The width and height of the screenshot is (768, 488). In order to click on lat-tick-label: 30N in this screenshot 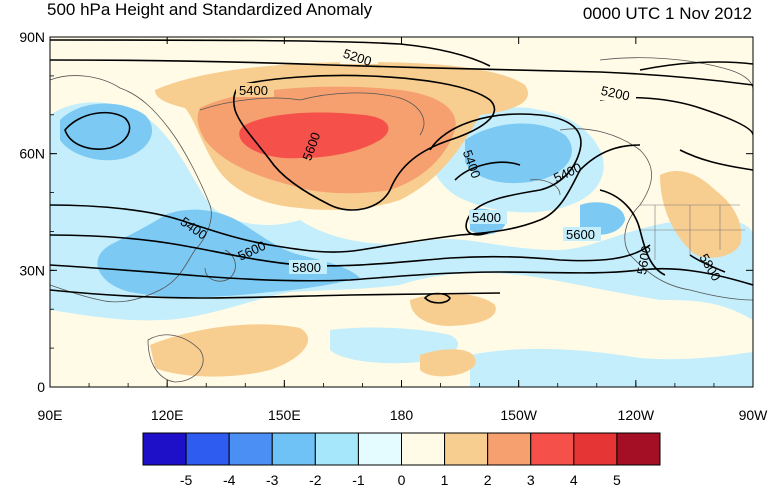, I will do `click(32, 270)`.